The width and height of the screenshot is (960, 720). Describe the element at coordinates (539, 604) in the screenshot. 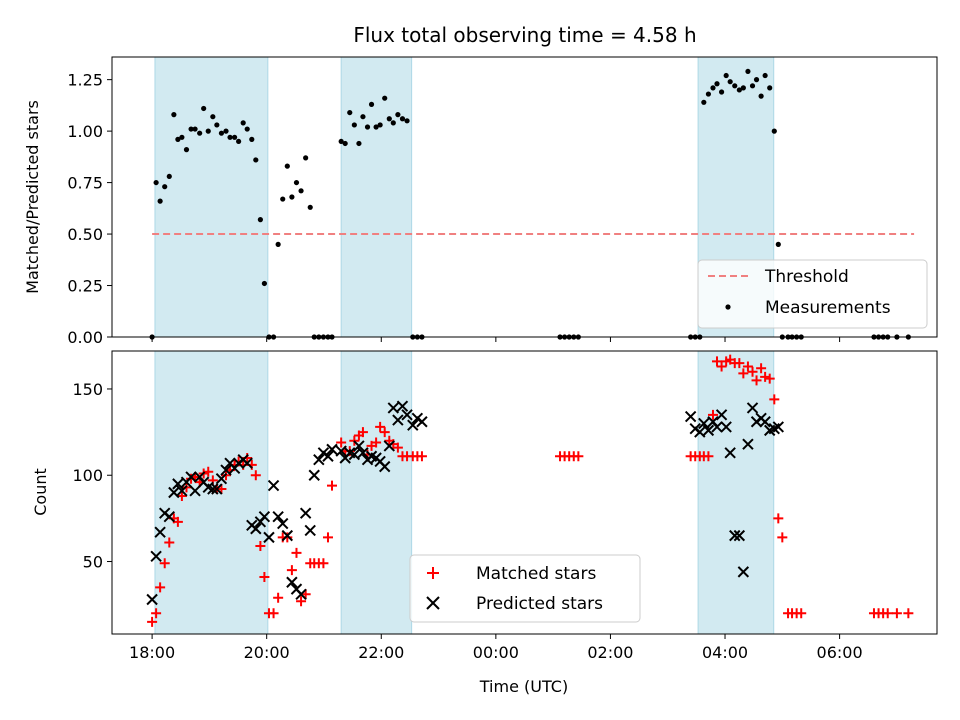

I see `predicted-legend-label: Predicted stars` at that location.